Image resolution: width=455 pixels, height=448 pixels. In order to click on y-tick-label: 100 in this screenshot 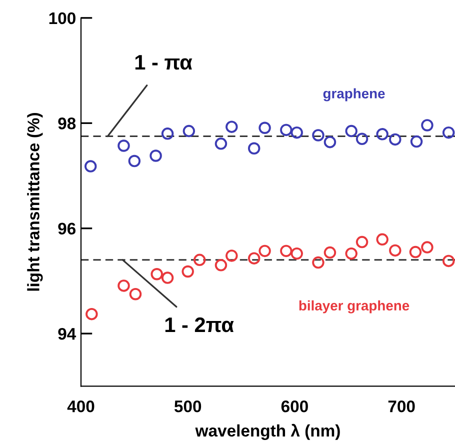, I will do `click(62, 18)`.